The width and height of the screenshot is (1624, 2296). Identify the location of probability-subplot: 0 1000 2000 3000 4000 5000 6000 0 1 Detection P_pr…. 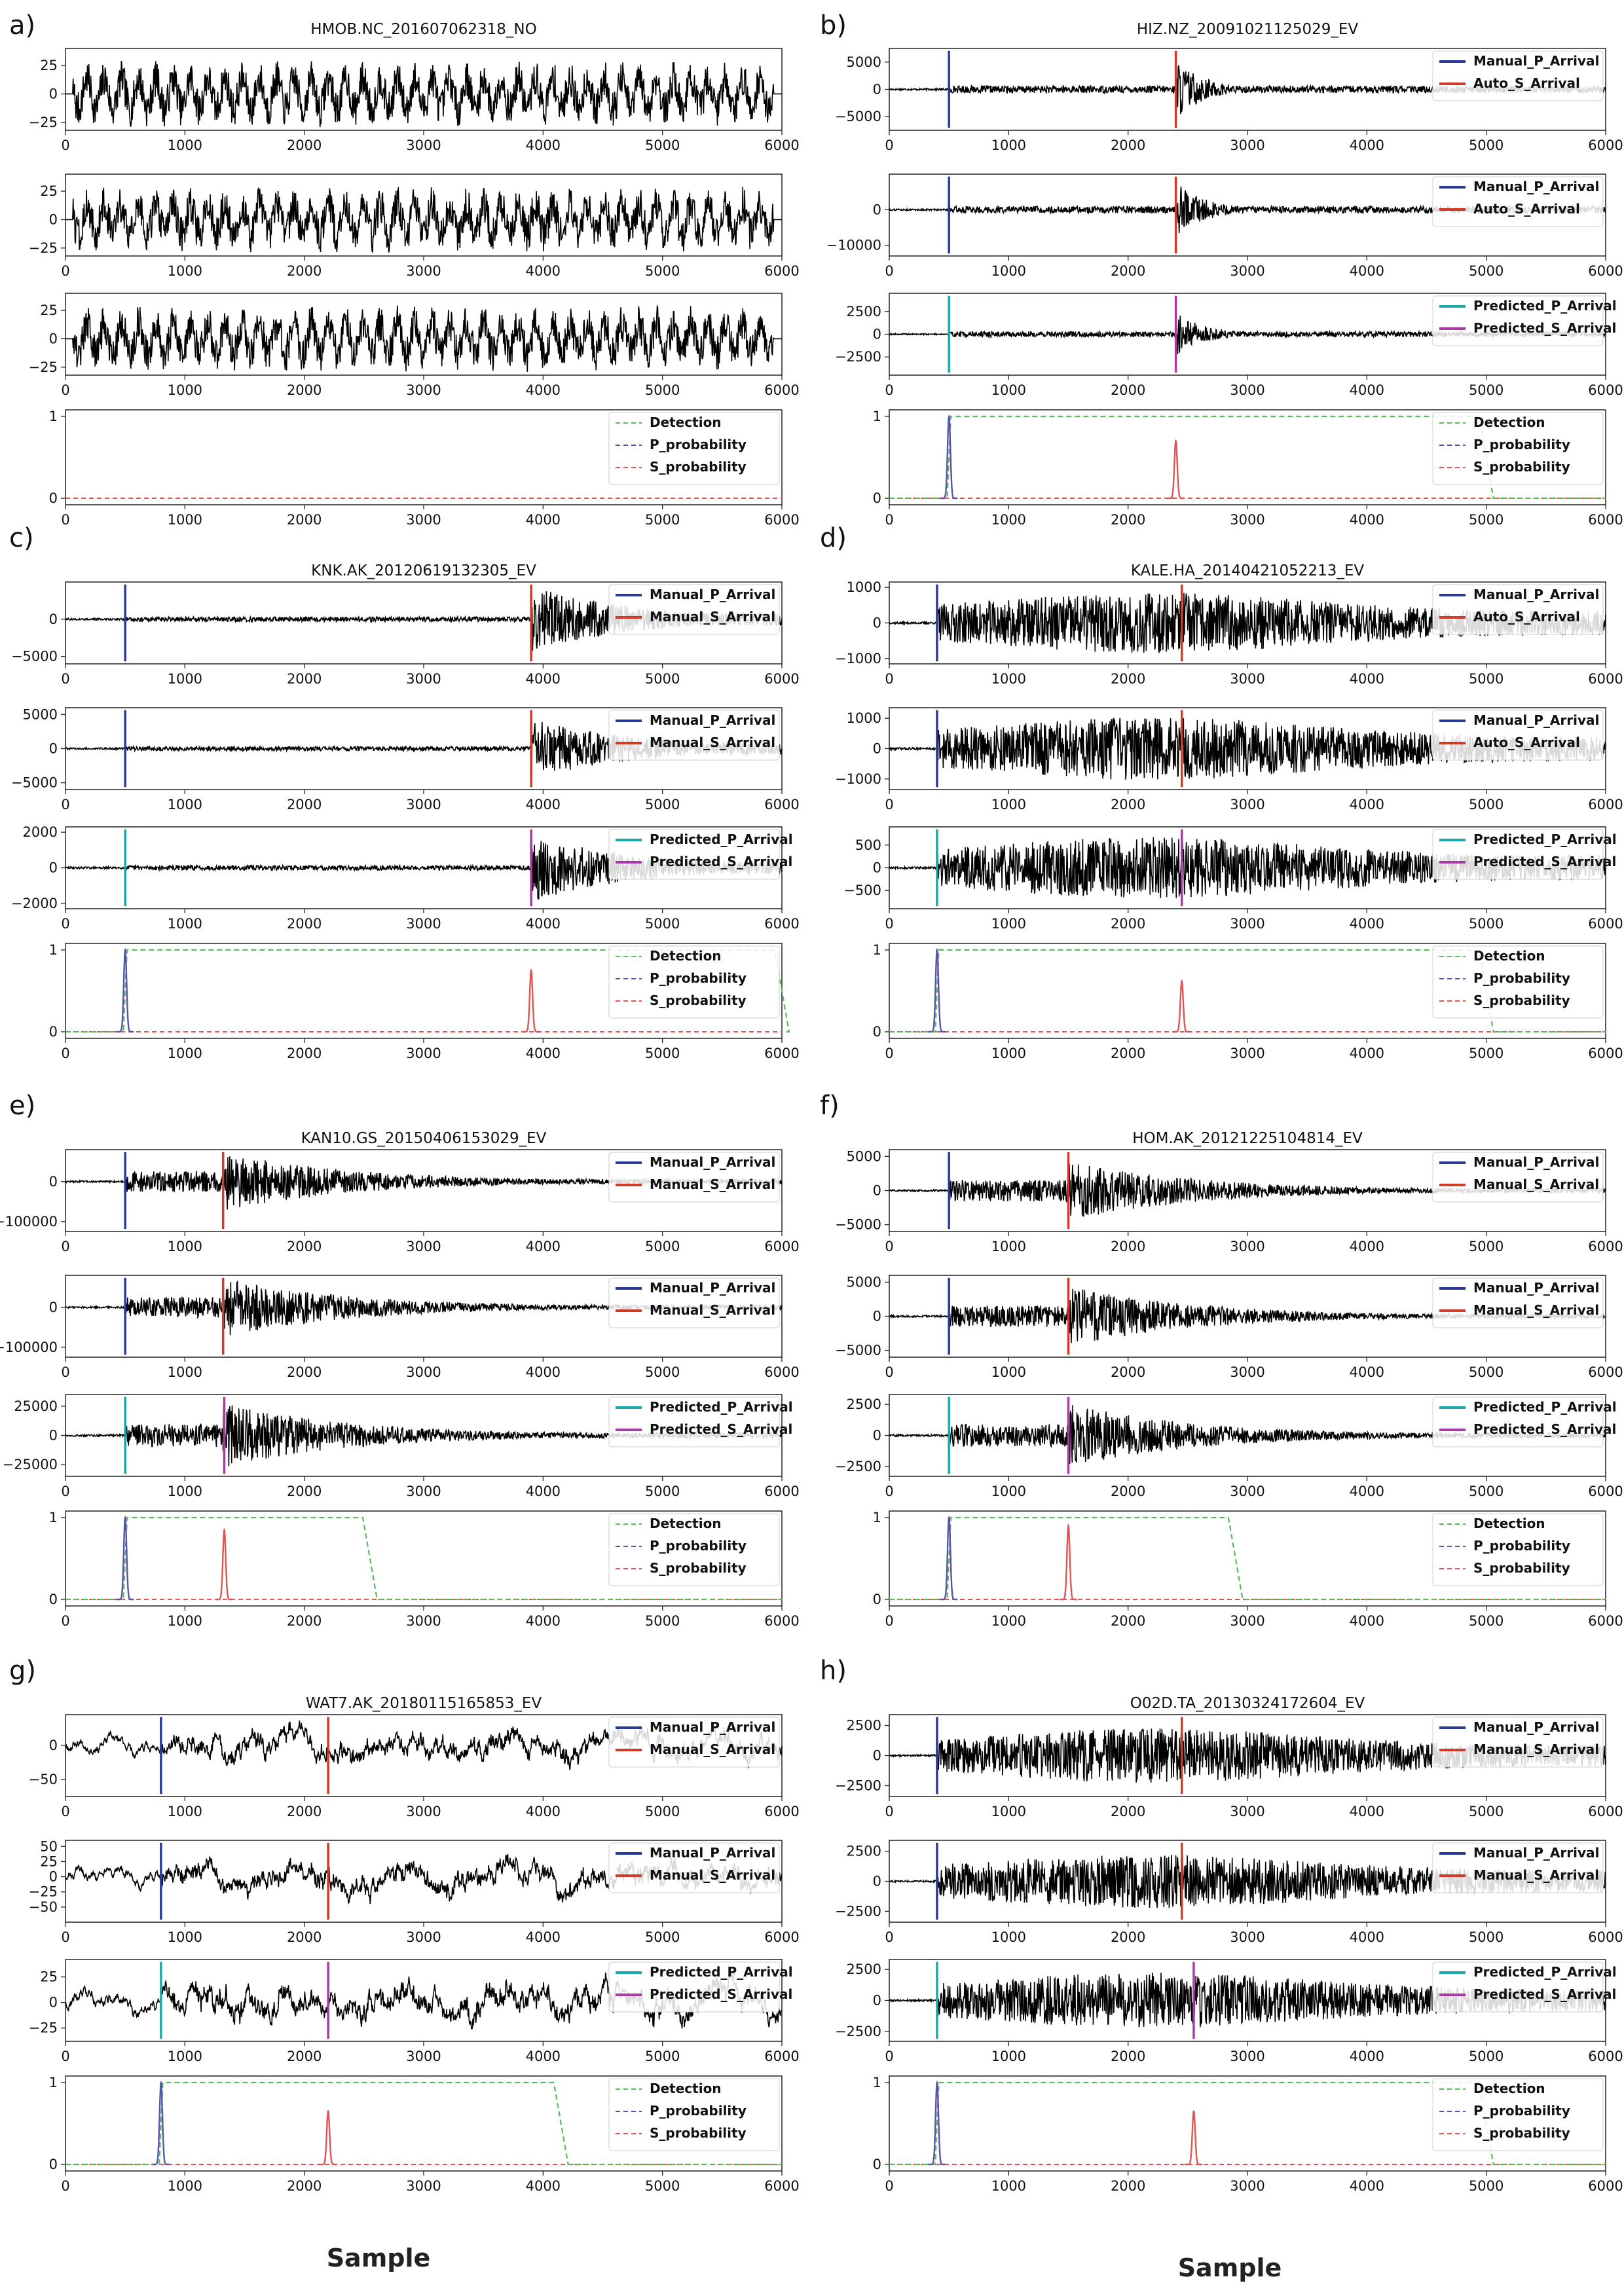
(1248, 1001).